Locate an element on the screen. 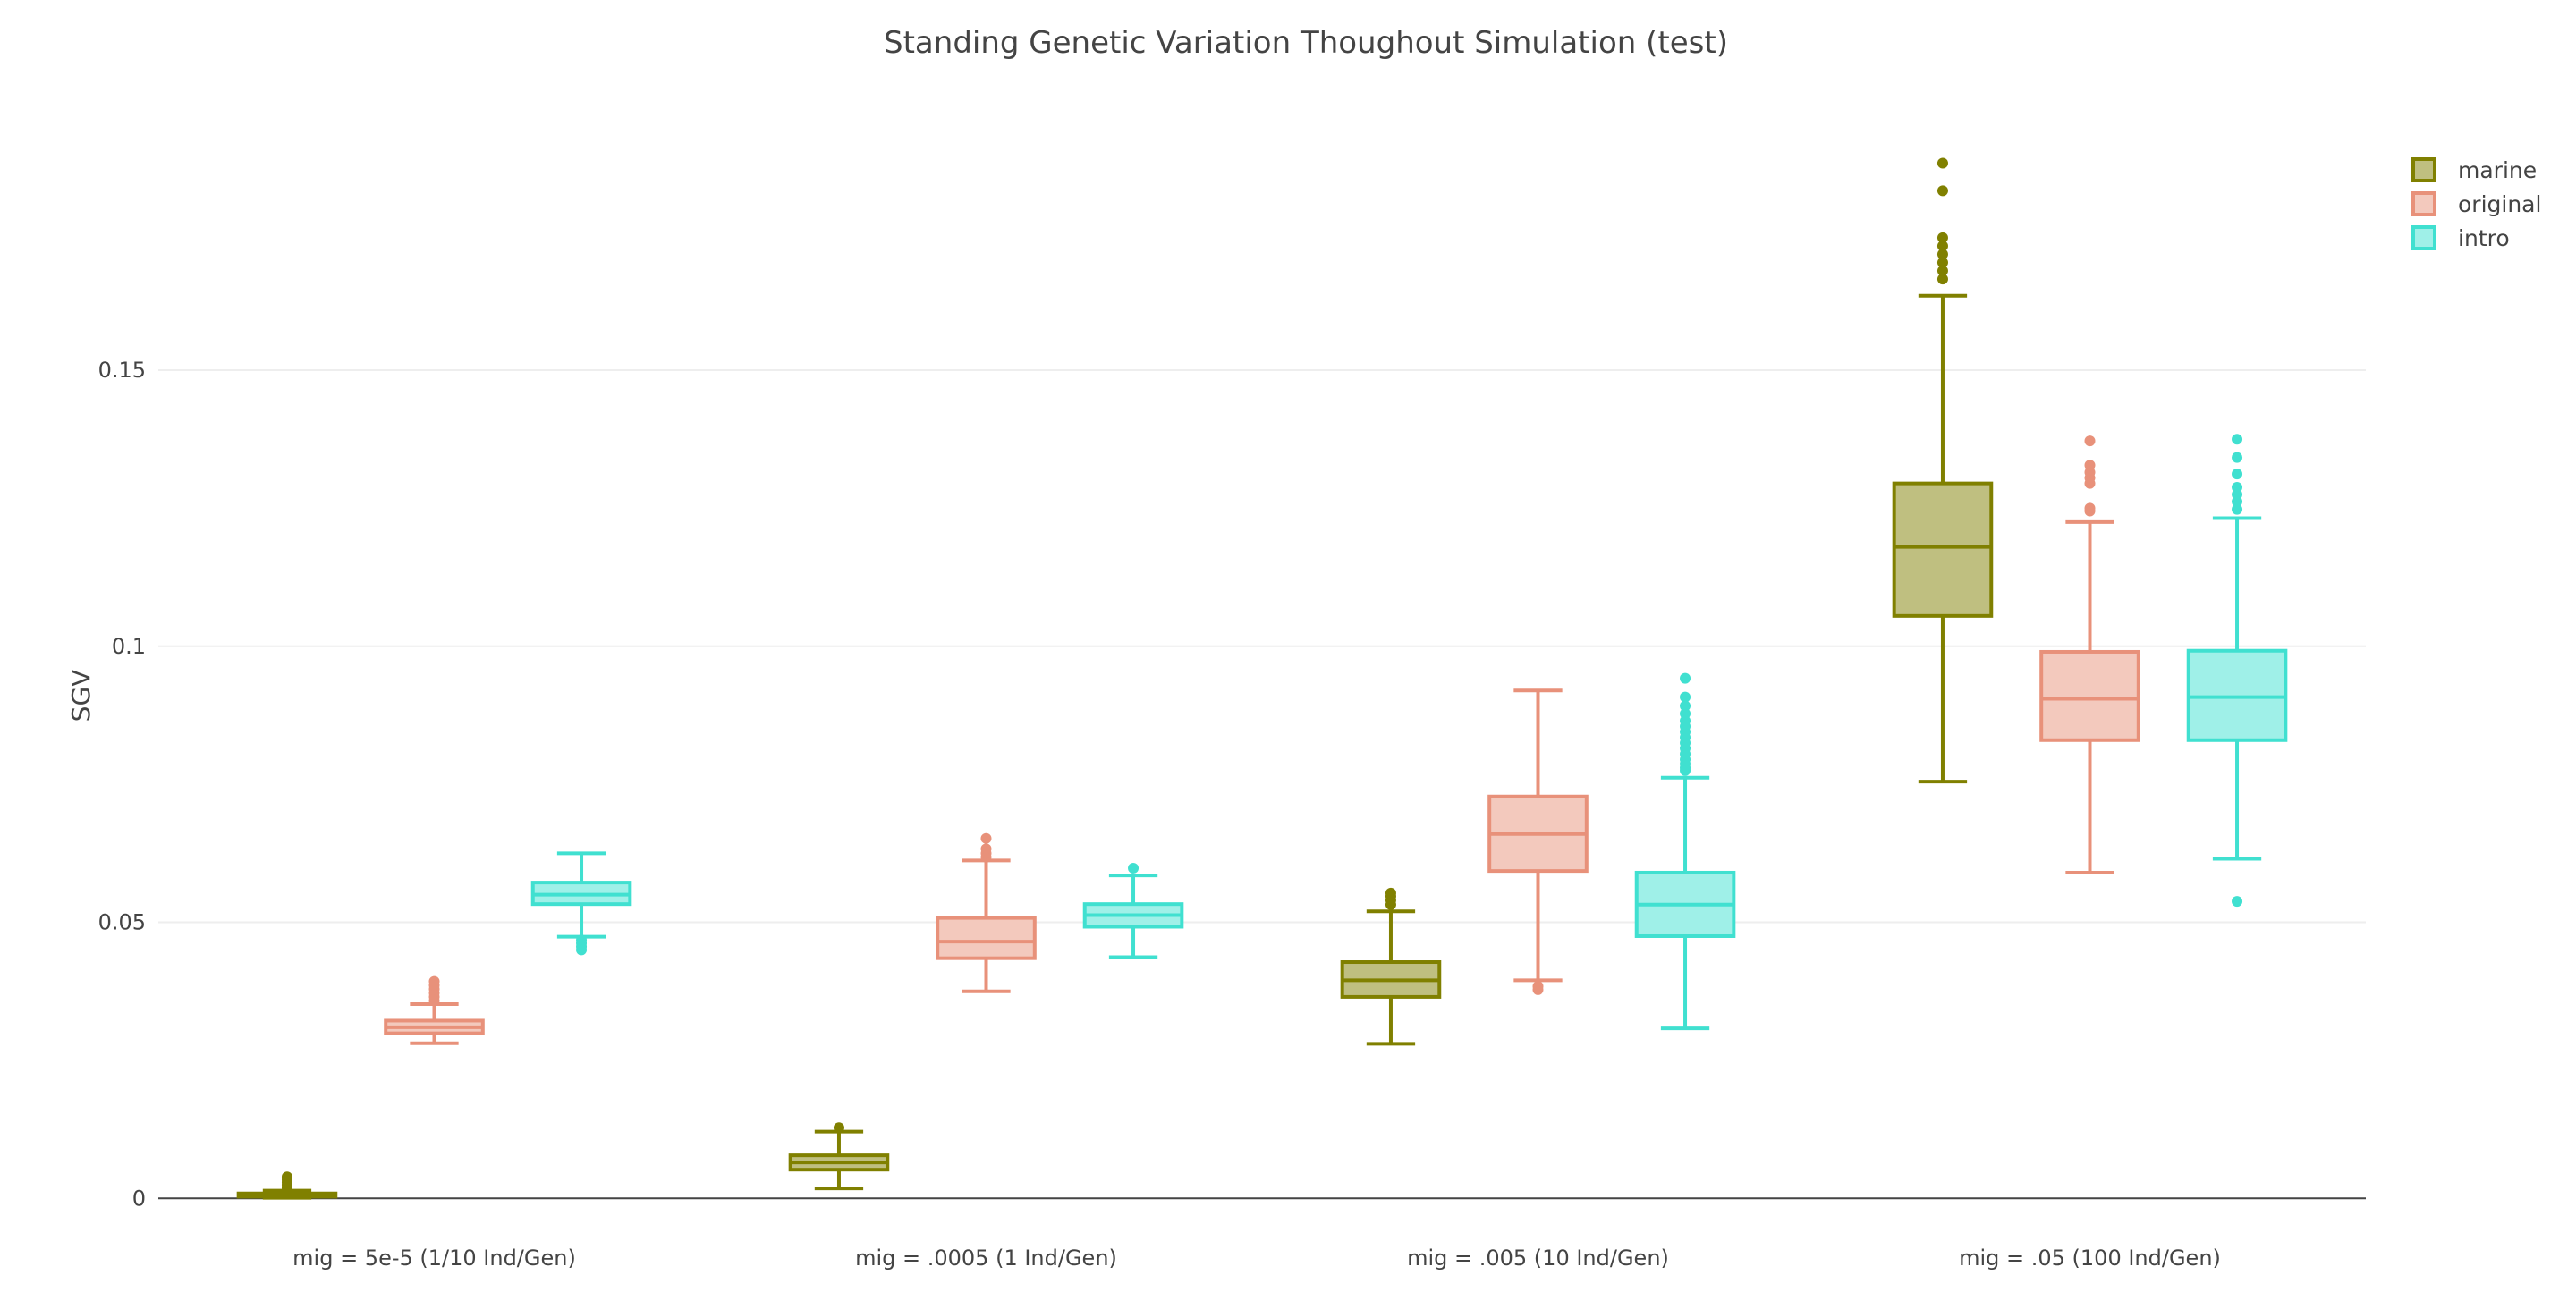 The image size is (2576, 1309). legend-label: intro is located at coordinates (2484, 238).